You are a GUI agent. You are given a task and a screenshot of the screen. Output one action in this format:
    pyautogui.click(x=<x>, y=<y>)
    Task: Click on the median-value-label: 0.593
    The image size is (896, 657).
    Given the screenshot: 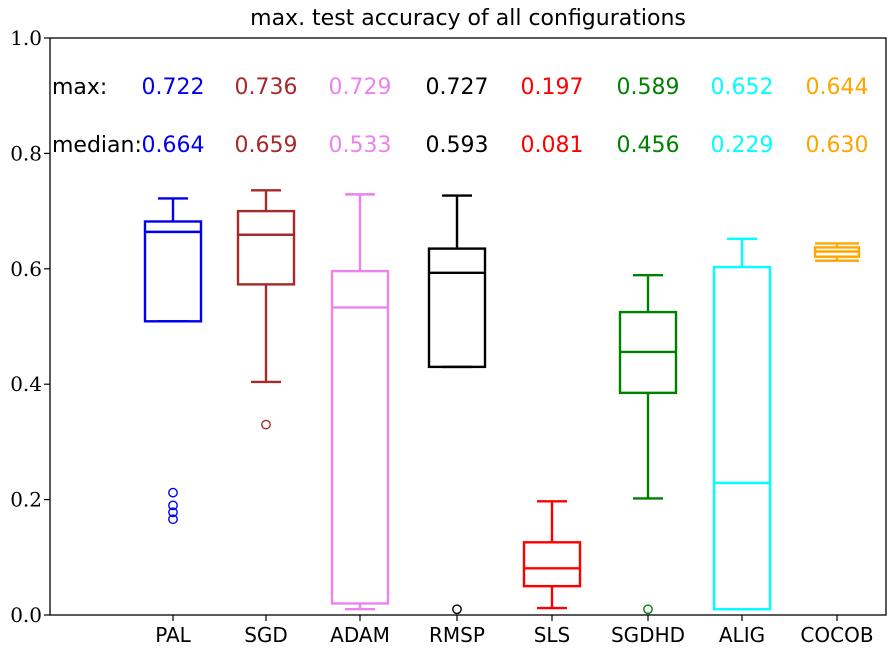 What is the action you would take?
    pyautogui.click(x=457, y=145)
    